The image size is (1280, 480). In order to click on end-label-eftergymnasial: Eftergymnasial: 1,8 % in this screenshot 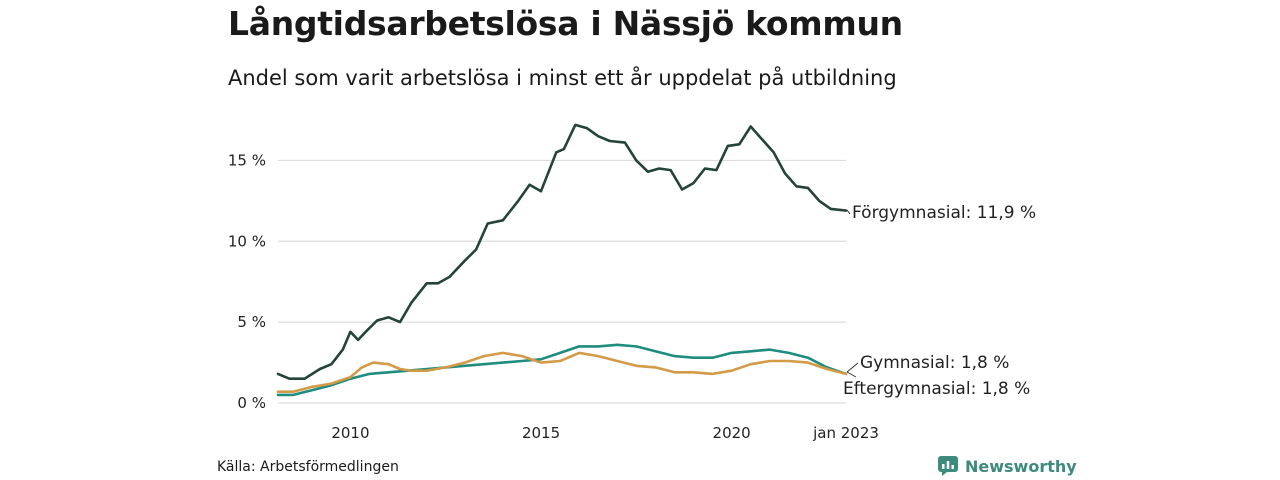, I will do `click(936, 389)`.